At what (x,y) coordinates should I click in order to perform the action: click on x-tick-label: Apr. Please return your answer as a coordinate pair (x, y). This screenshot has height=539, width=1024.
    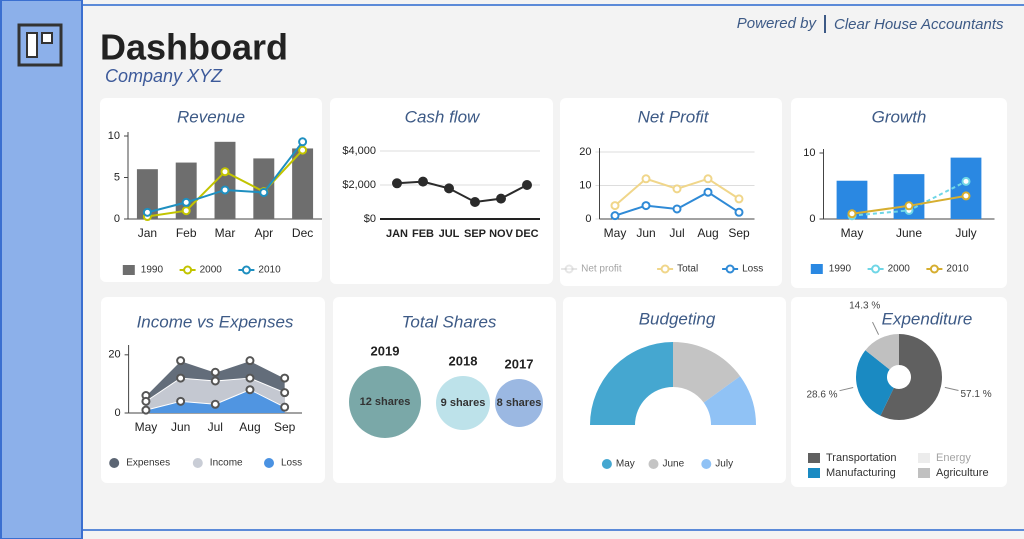
    Looking at the image, I should click on (263, 233).